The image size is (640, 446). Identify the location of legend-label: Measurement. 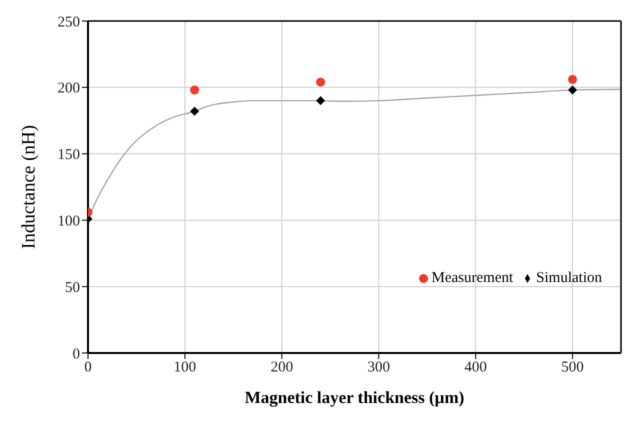
(473, 278).